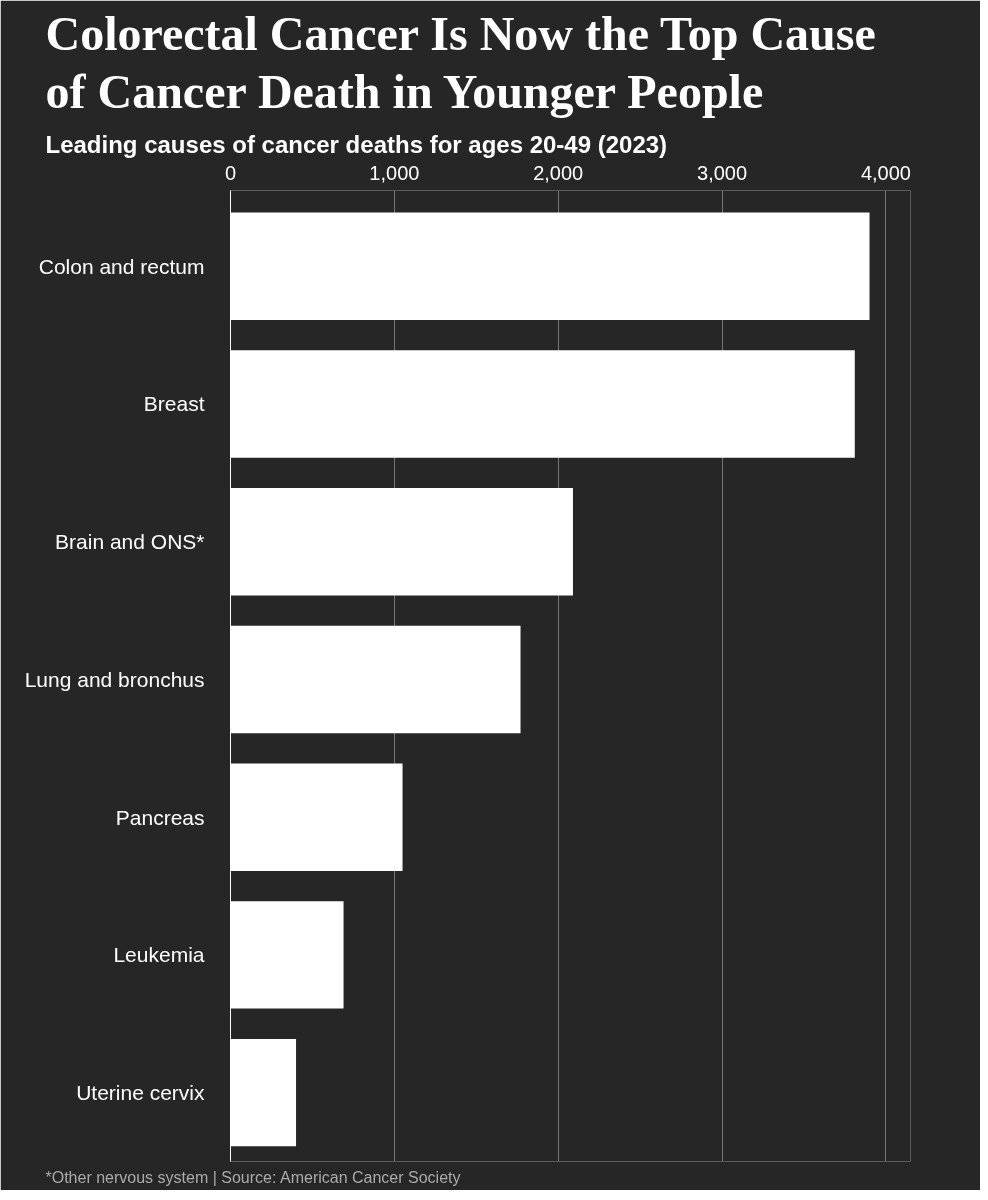  Describe the element at coordinates (558, 172) in the screenshot. I see `x-tick-label: 2,000` at that location.